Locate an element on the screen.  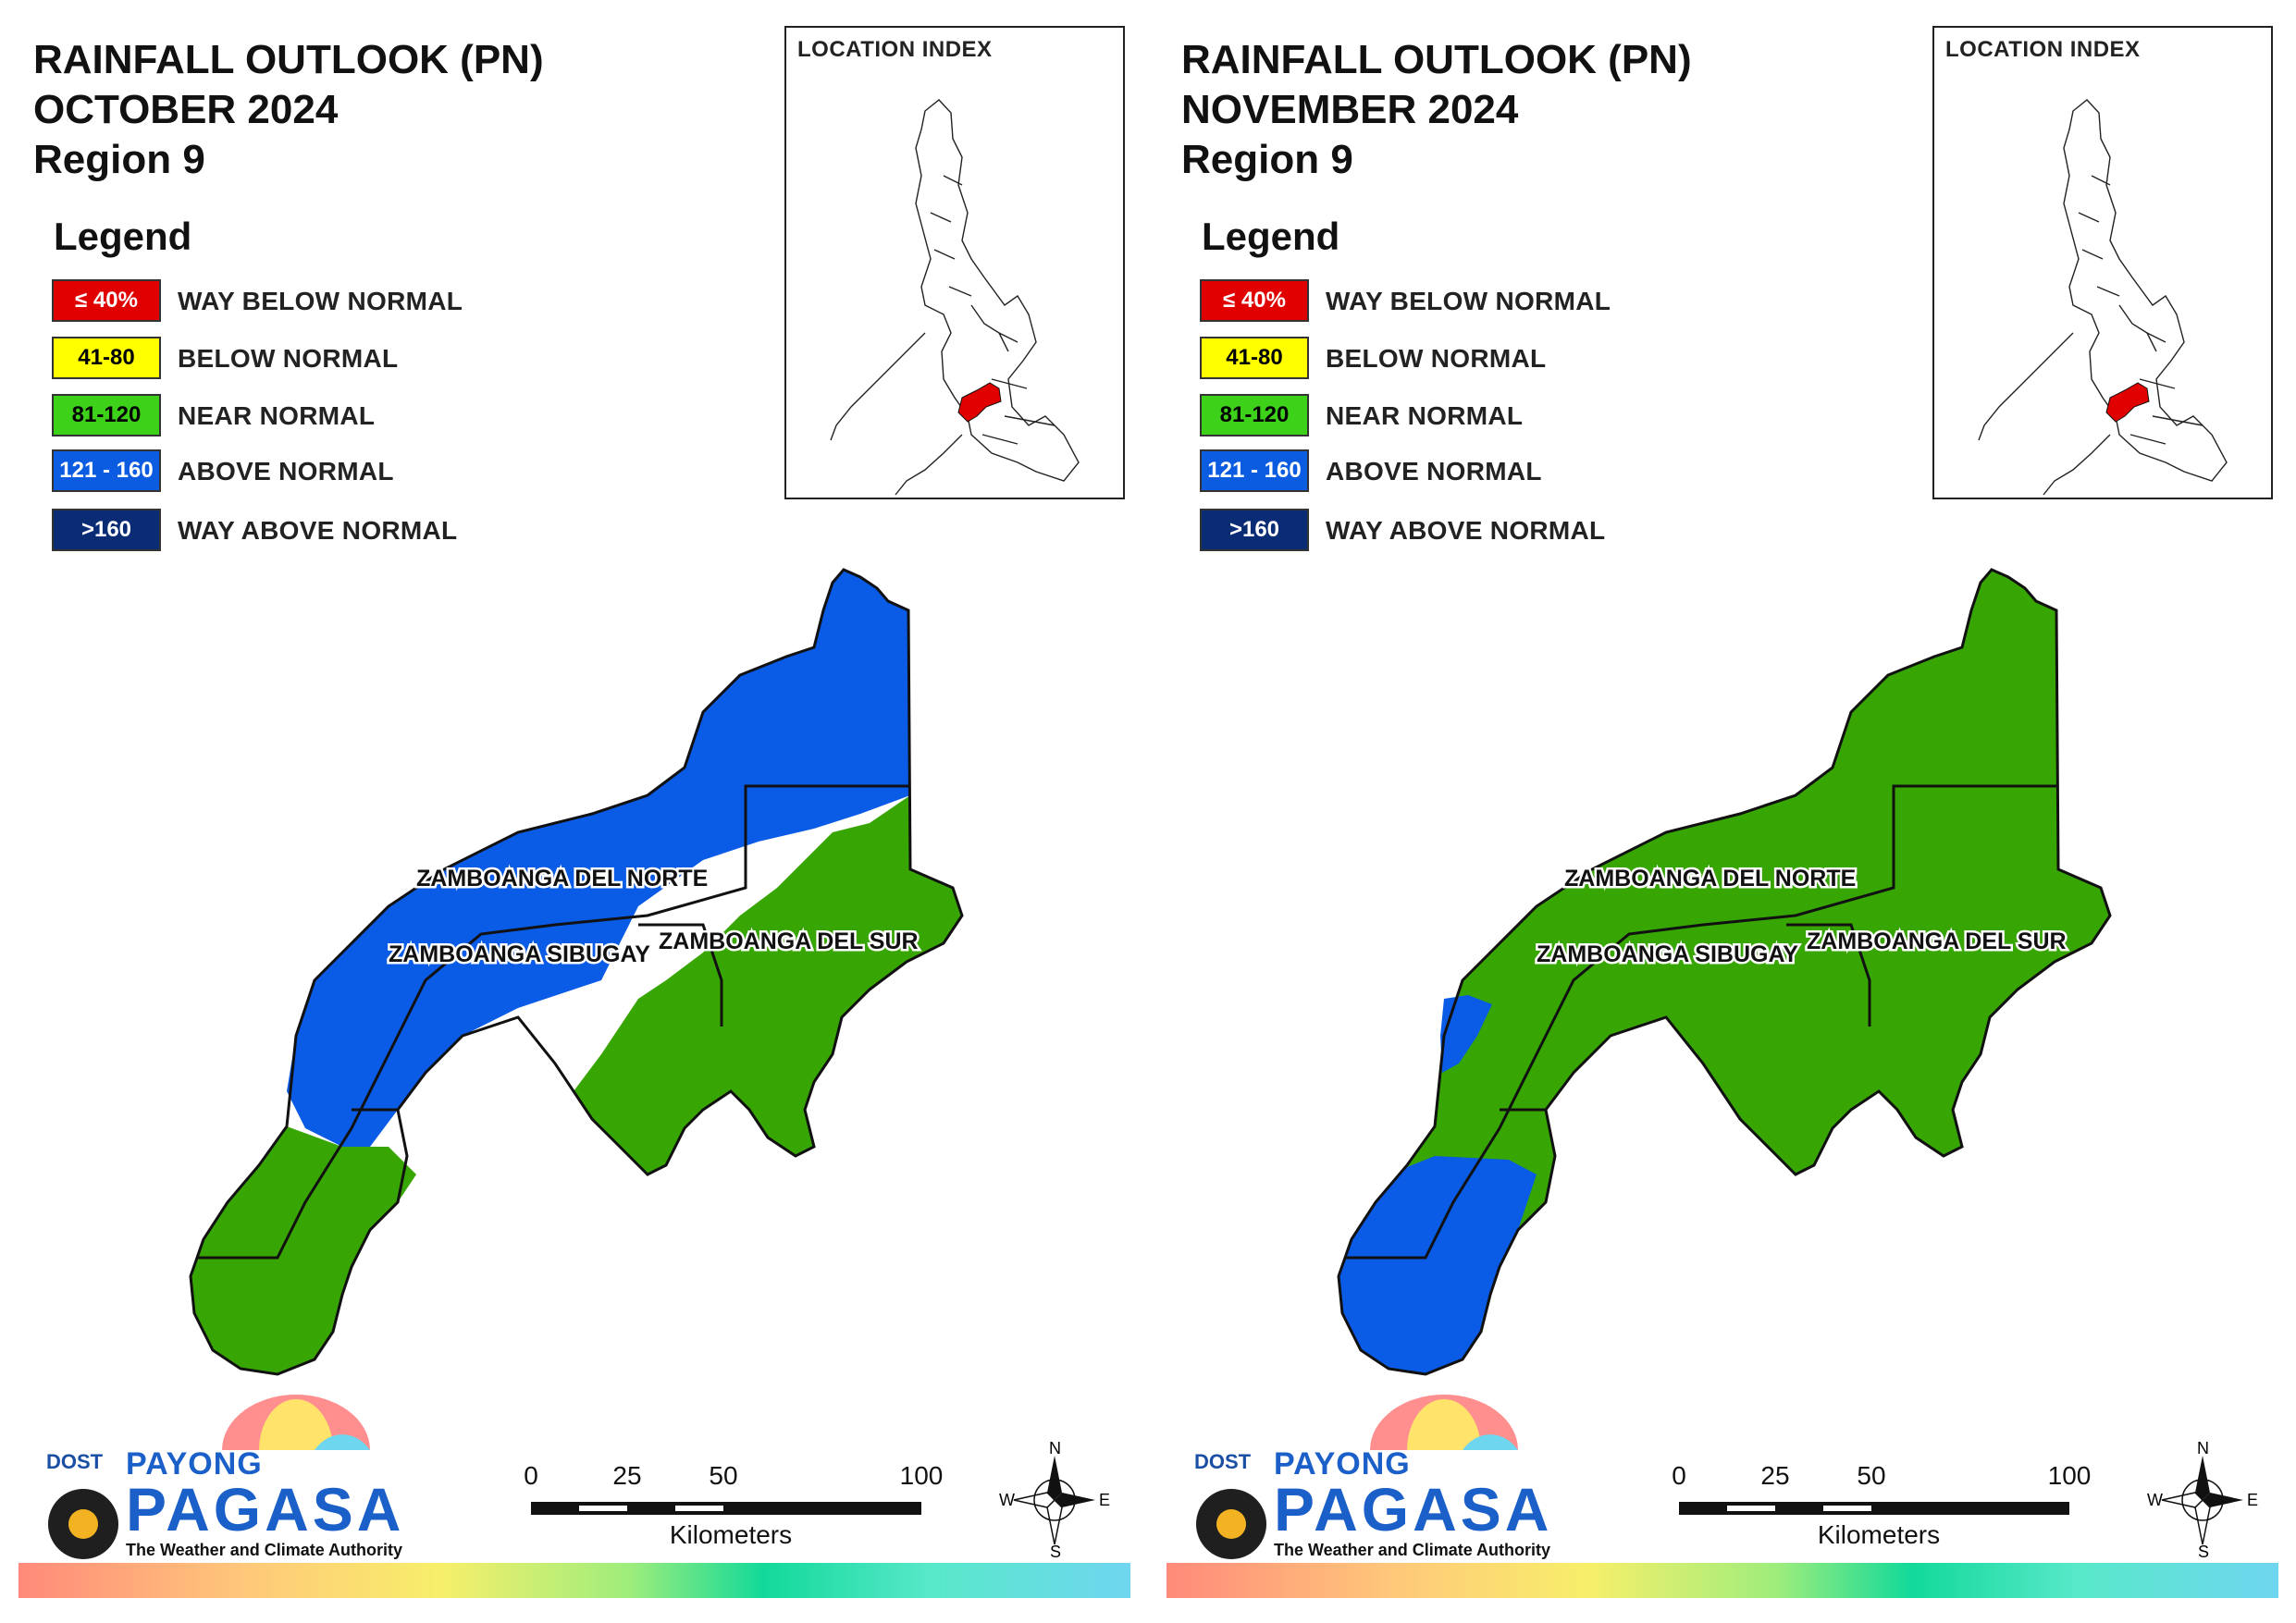
above-normal-area-south is located at coordinates (1438, 1265).